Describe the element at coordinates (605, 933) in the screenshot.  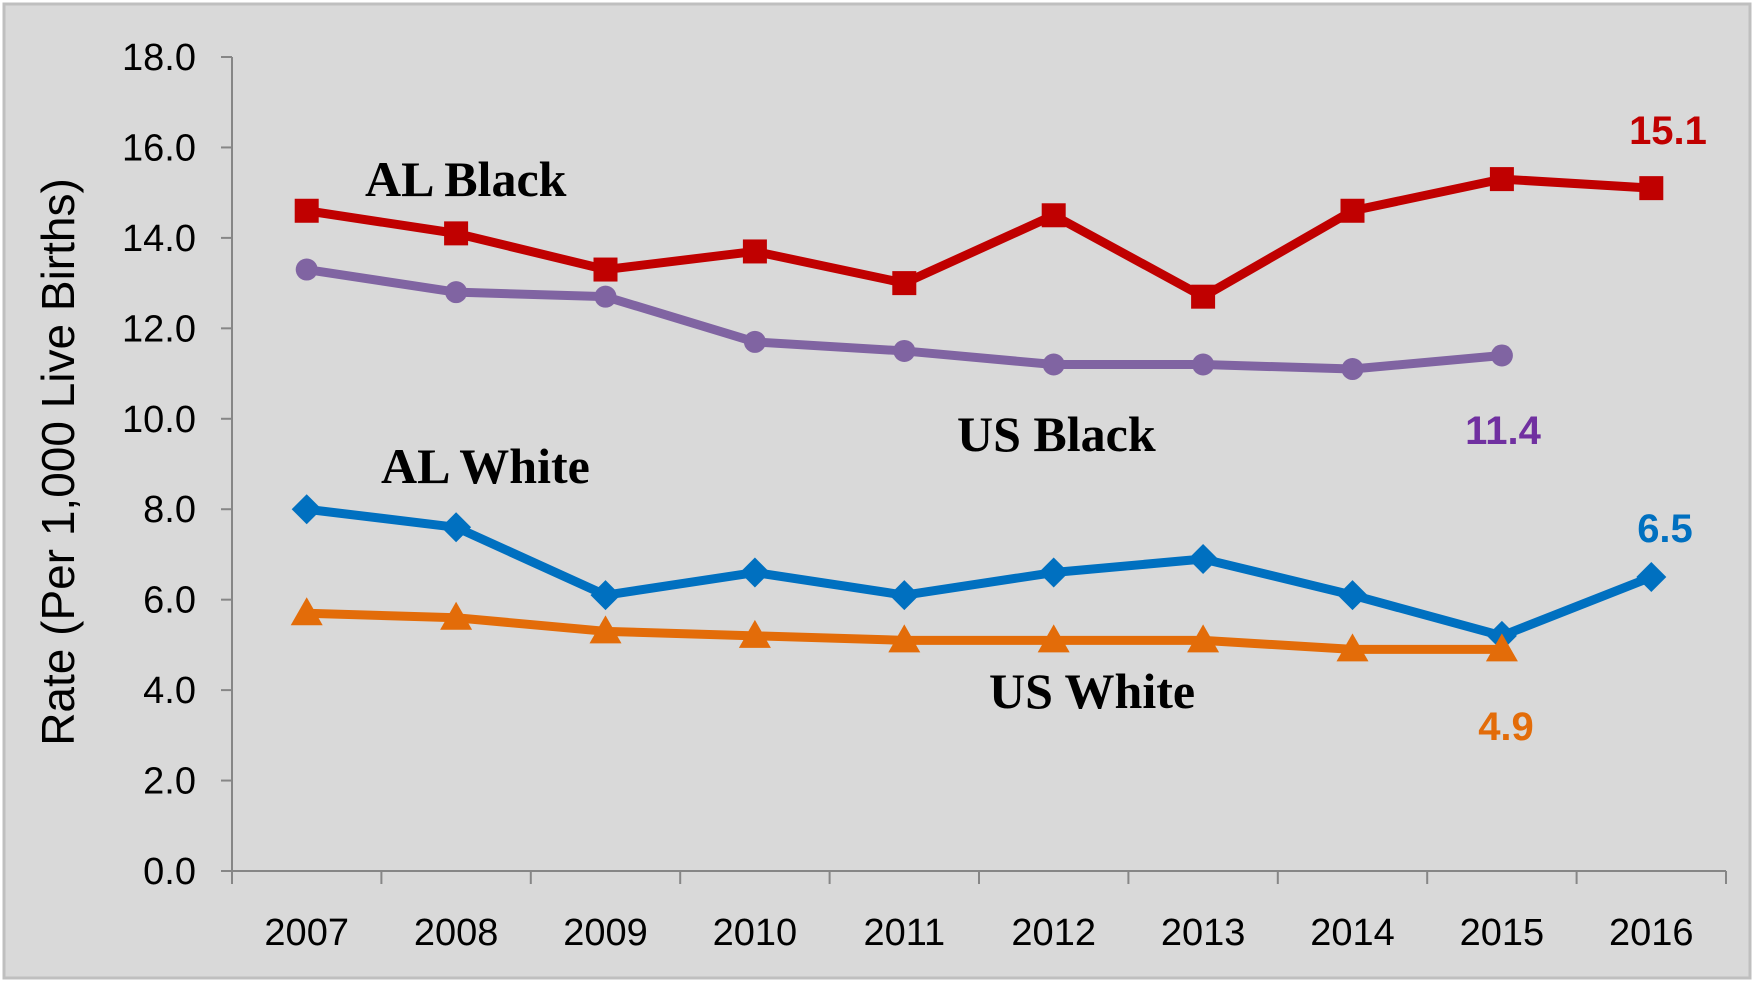
I see `x-tick-label: 2009` at that location.